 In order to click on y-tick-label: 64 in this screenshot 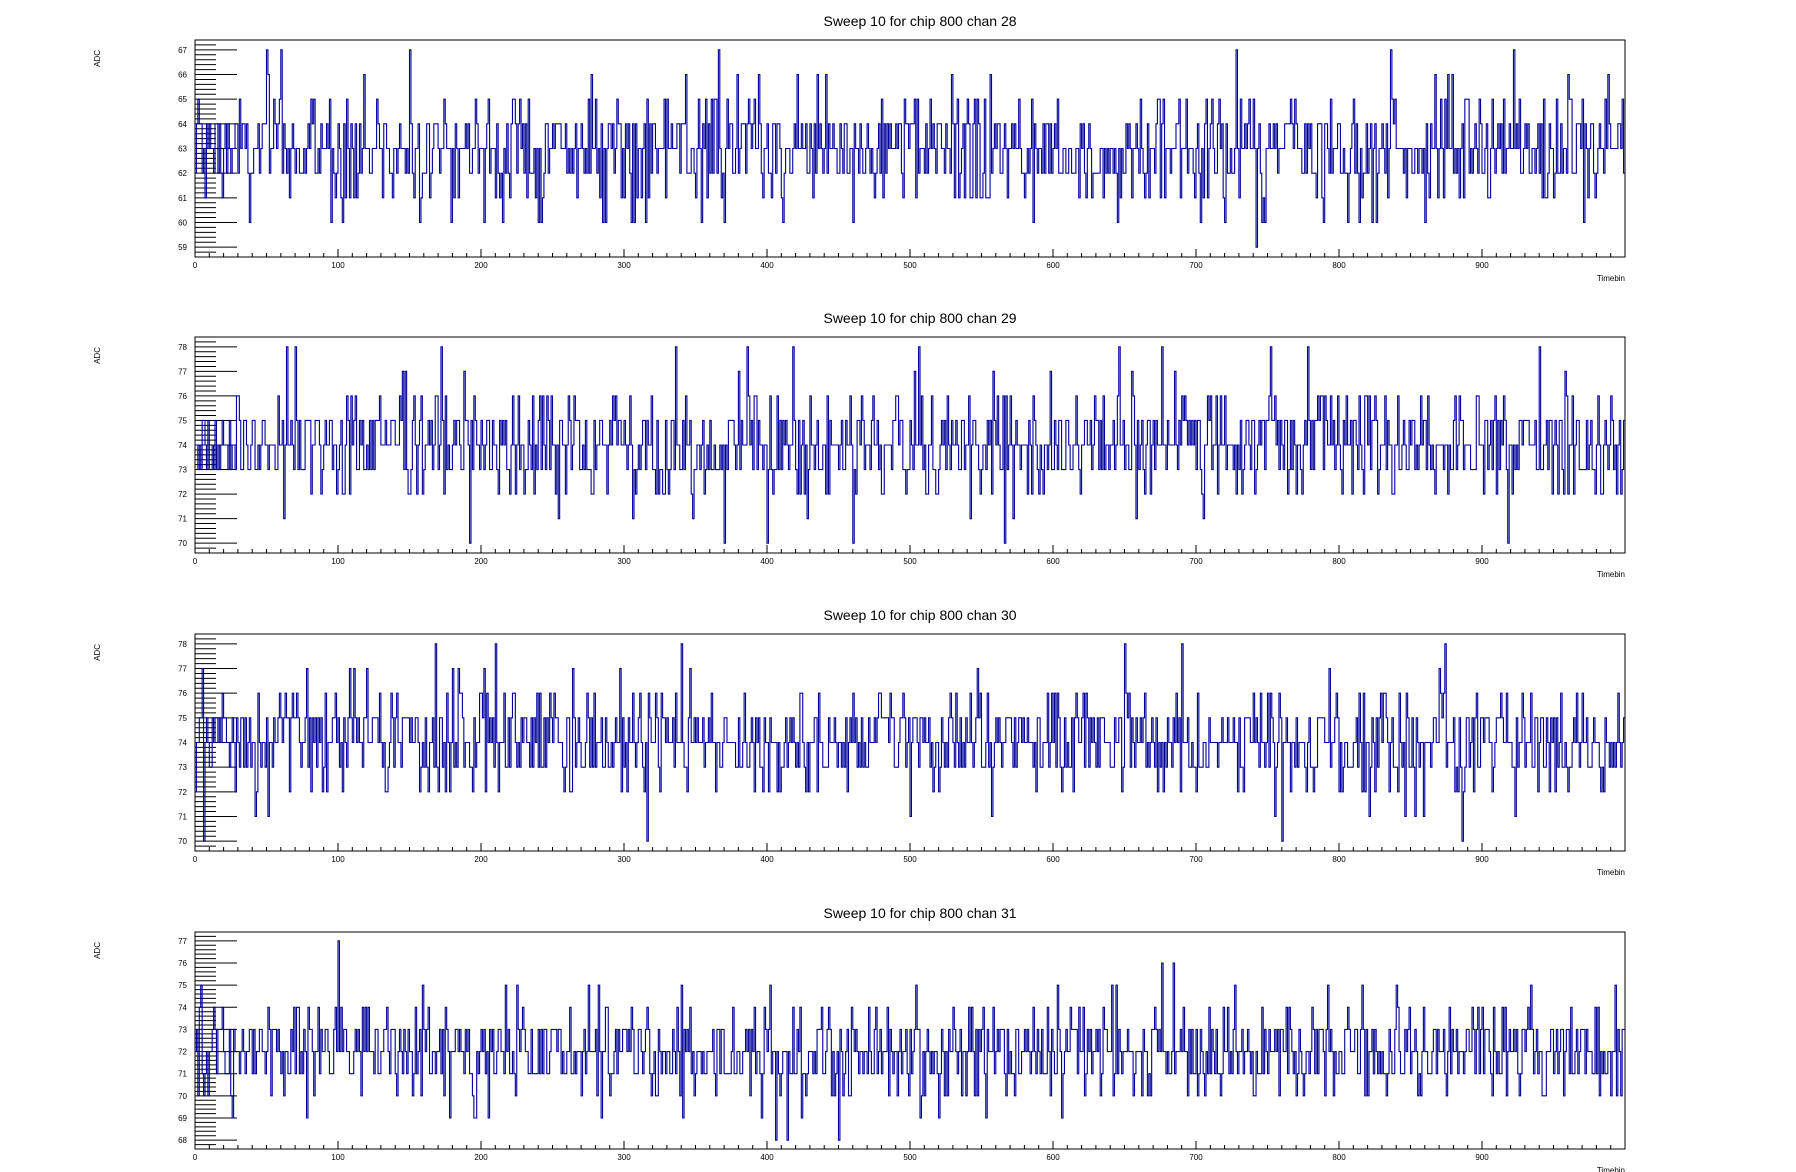, I will do `click(182, 124)`.